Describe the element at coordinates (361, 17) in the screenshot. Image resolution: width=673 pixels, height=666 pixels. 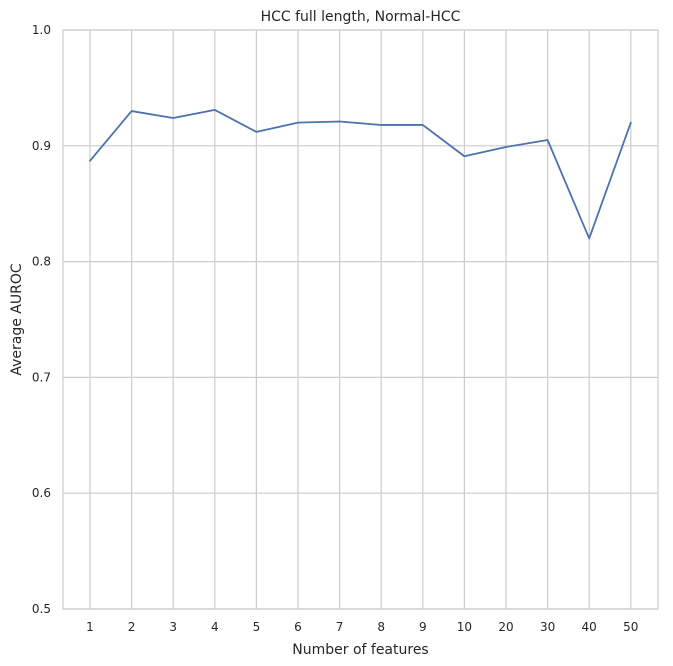
I see `chart-title: HCC full length, Normal-HCC` at that location.